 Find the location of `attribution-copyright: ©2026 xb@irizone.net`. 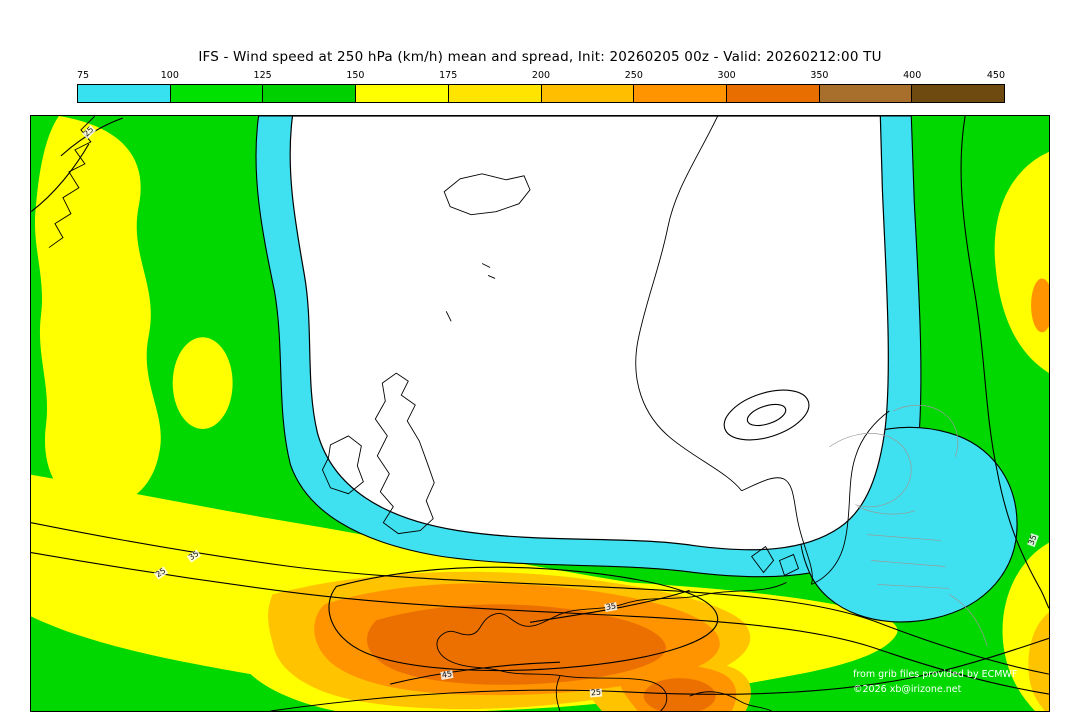

attribution-copyright: ©2026 xb@irizone.net is located at coordinates (907, 689).